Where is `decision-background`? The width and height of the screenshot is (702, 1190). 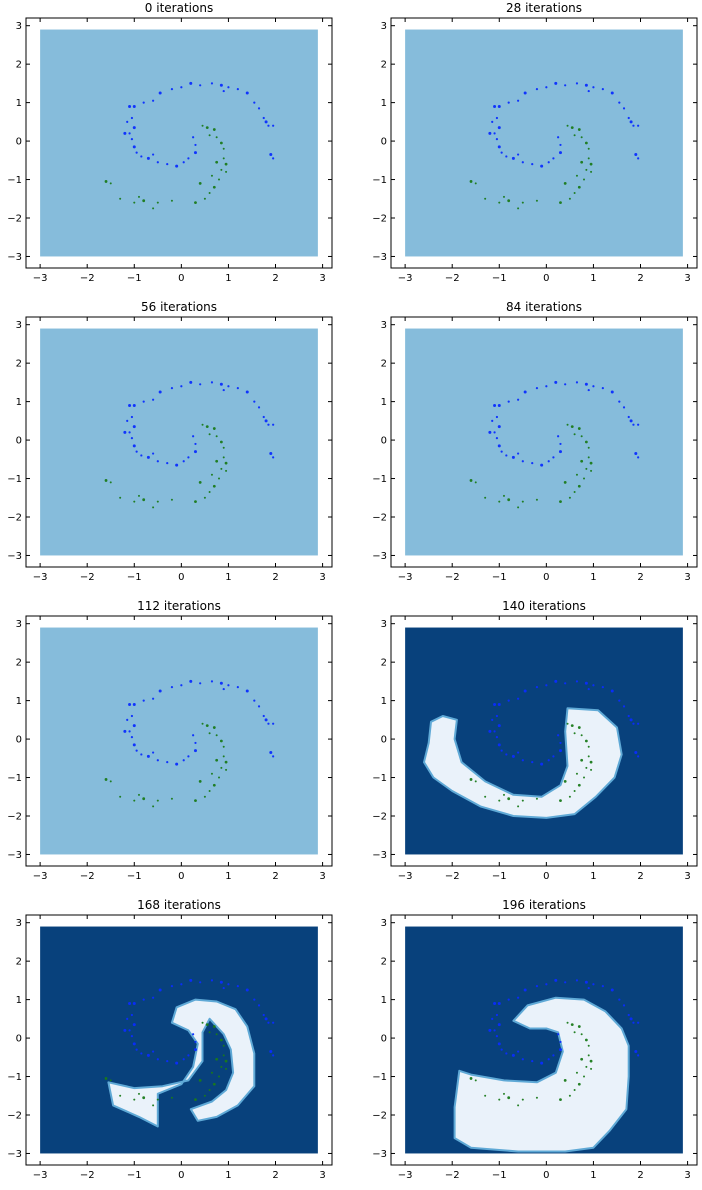
decision-background is located at coordinates (179, 741).